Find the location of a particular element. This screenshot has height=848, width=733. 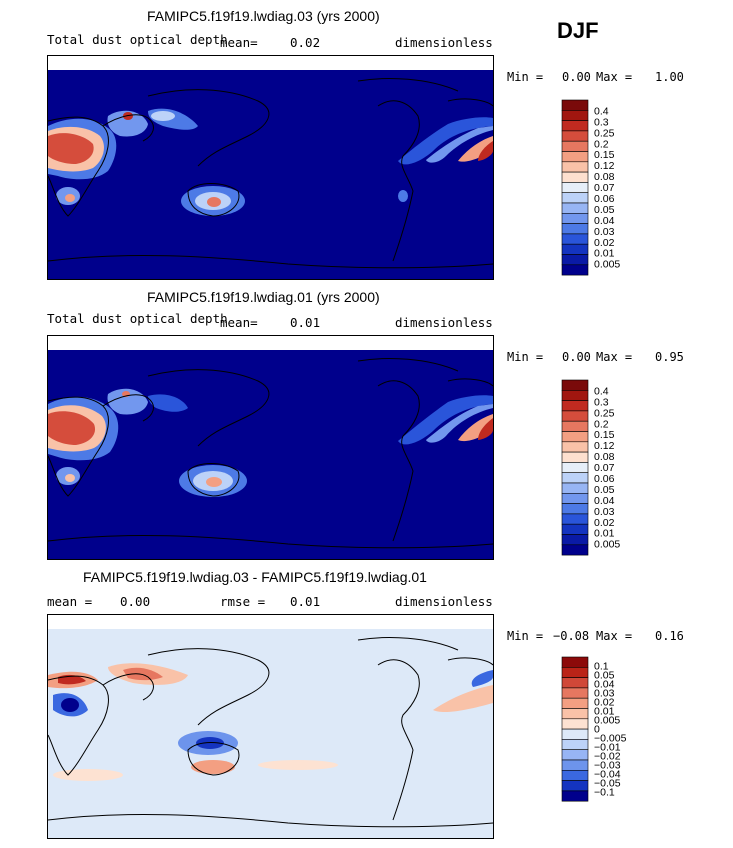

panel3-mean-label: mean = is located at coordinates (70, 601).